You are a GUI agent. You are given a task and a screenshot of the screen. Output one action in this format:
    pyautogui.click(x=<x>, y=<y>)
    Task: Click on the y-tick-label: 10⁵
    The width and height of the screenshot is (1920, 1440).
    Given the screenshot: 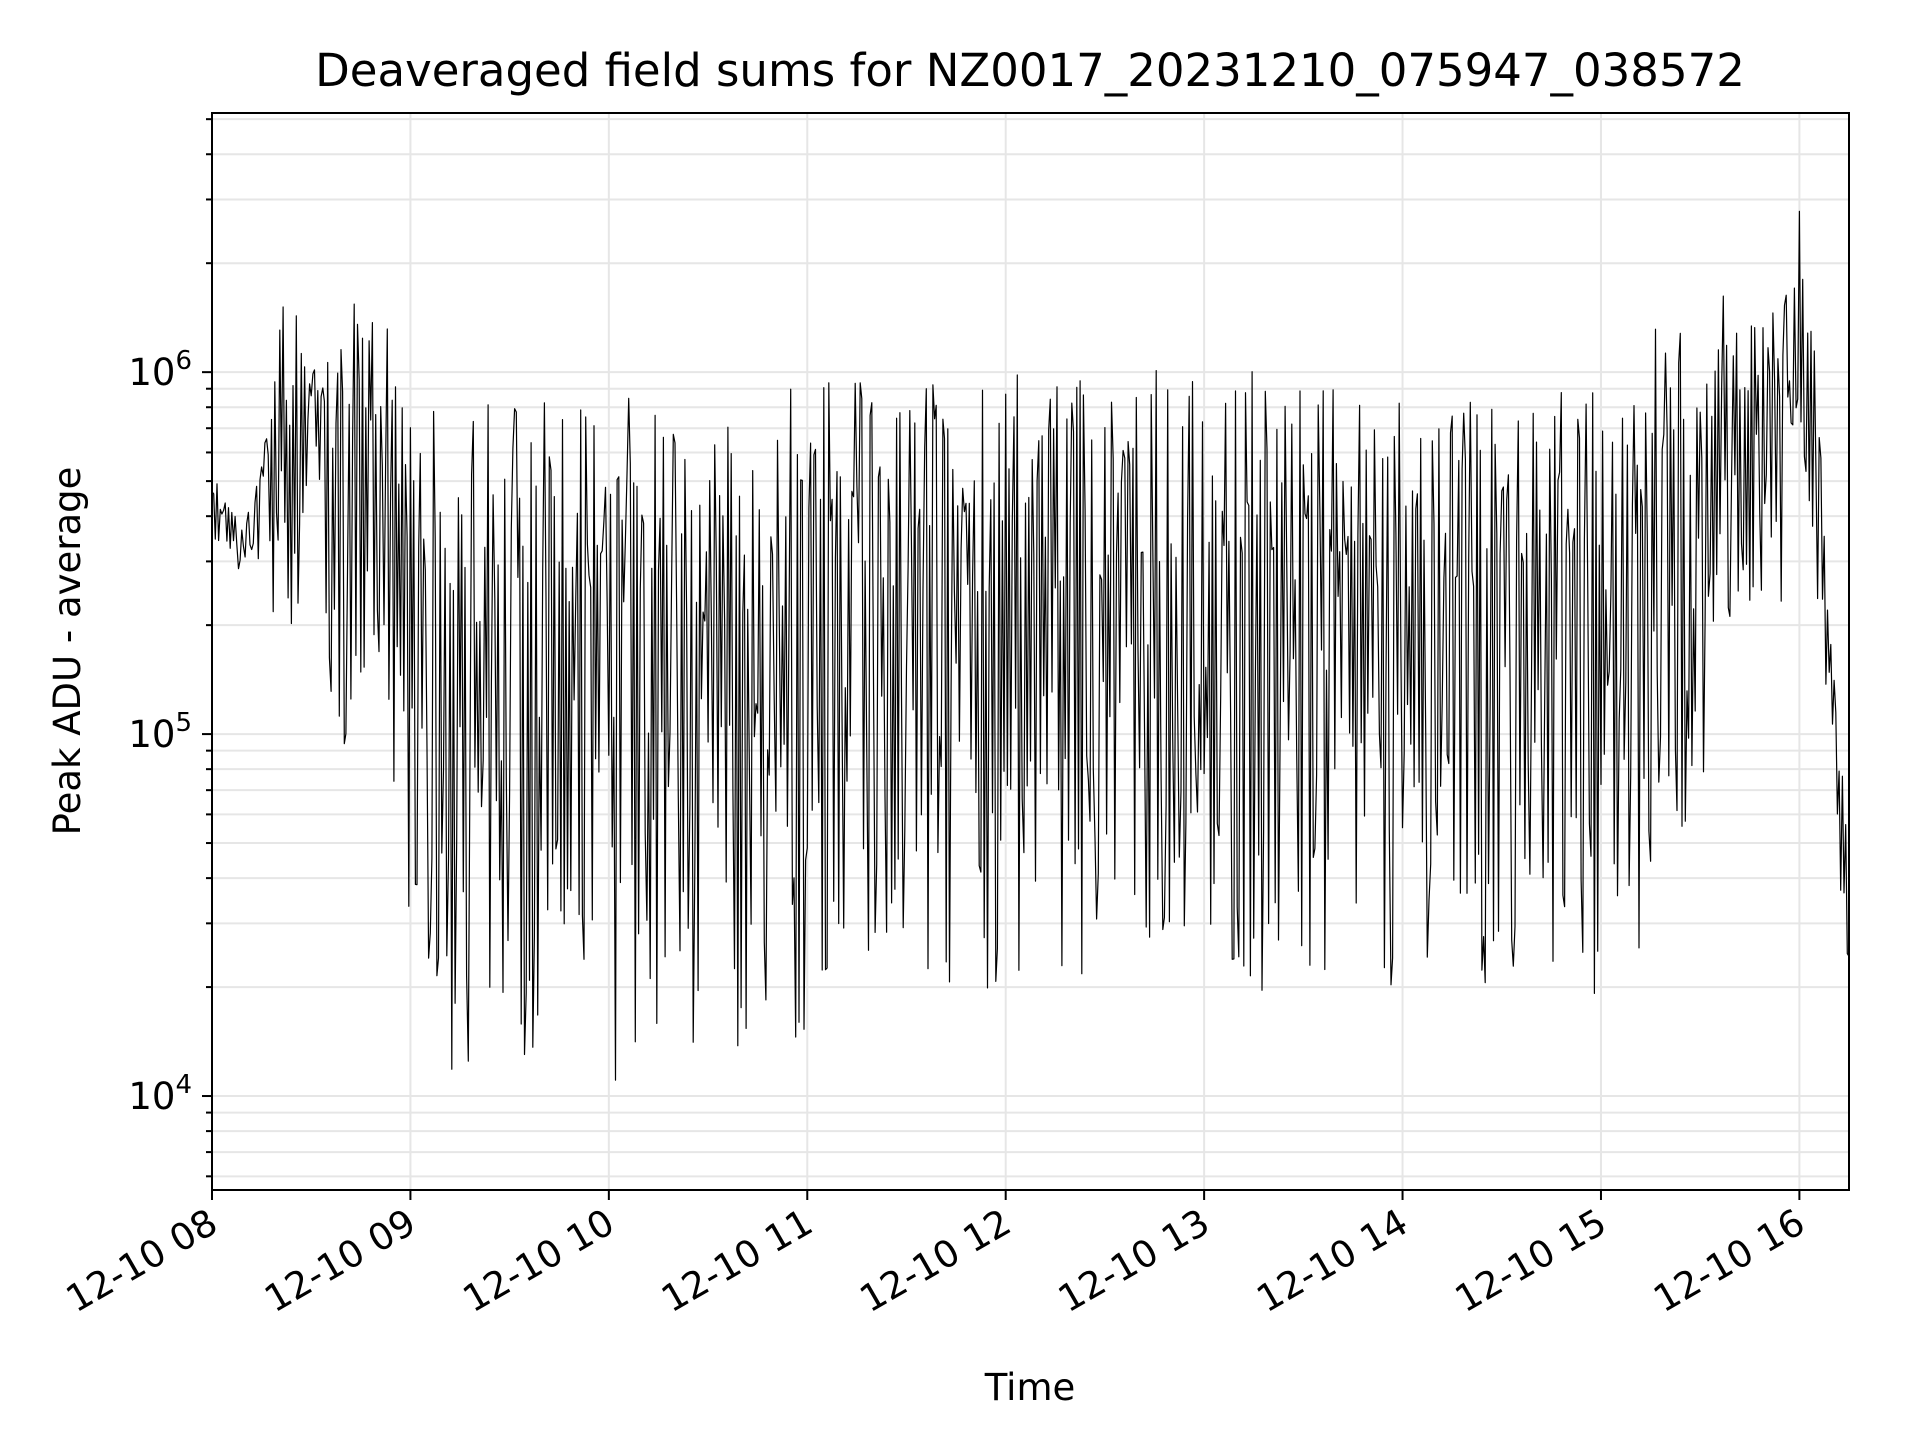 What is the action you would take?
    pyautogui.click(x=160, y=732)
    